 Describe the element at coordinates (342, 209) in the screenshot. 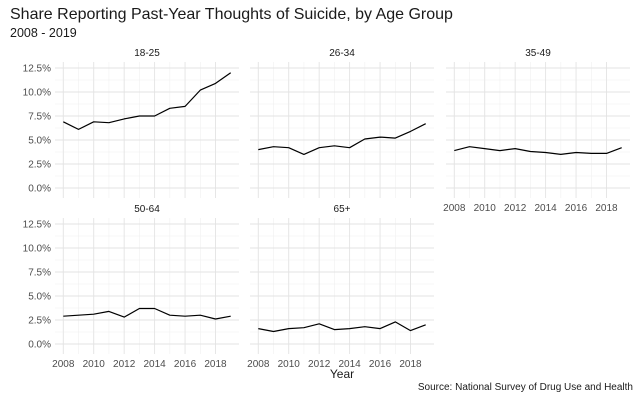

I see `panel-label-65+: 65+` at that location.